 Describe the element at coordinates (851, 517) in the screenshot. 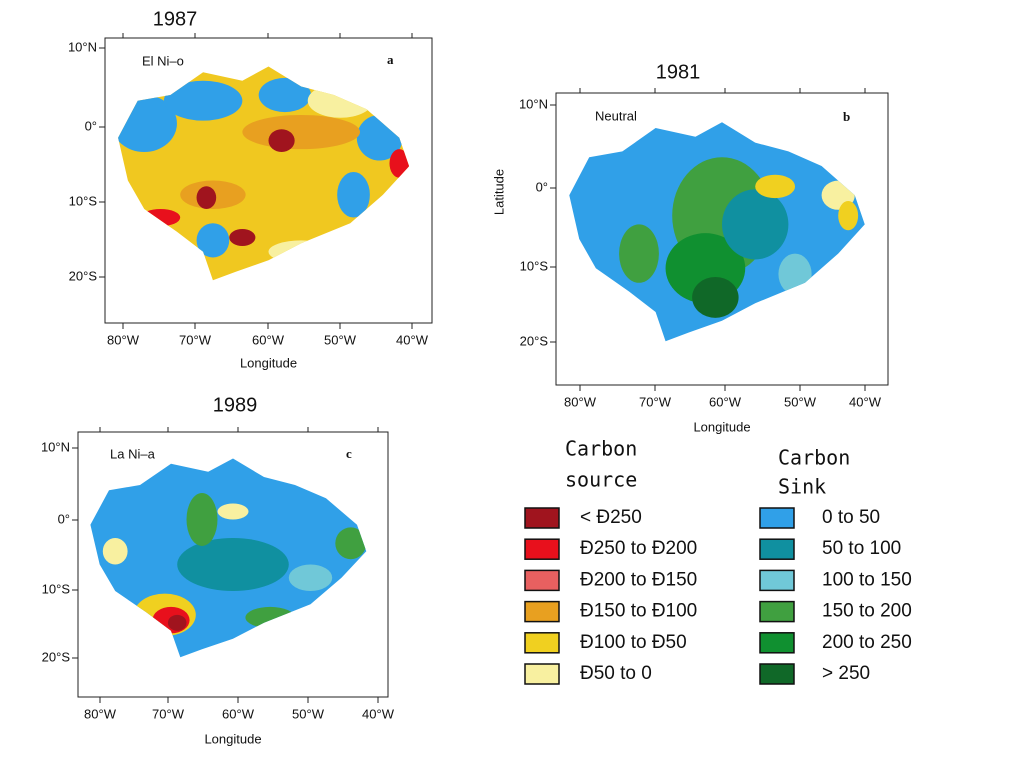

I see `legend-label: 0 to 50` at that location.